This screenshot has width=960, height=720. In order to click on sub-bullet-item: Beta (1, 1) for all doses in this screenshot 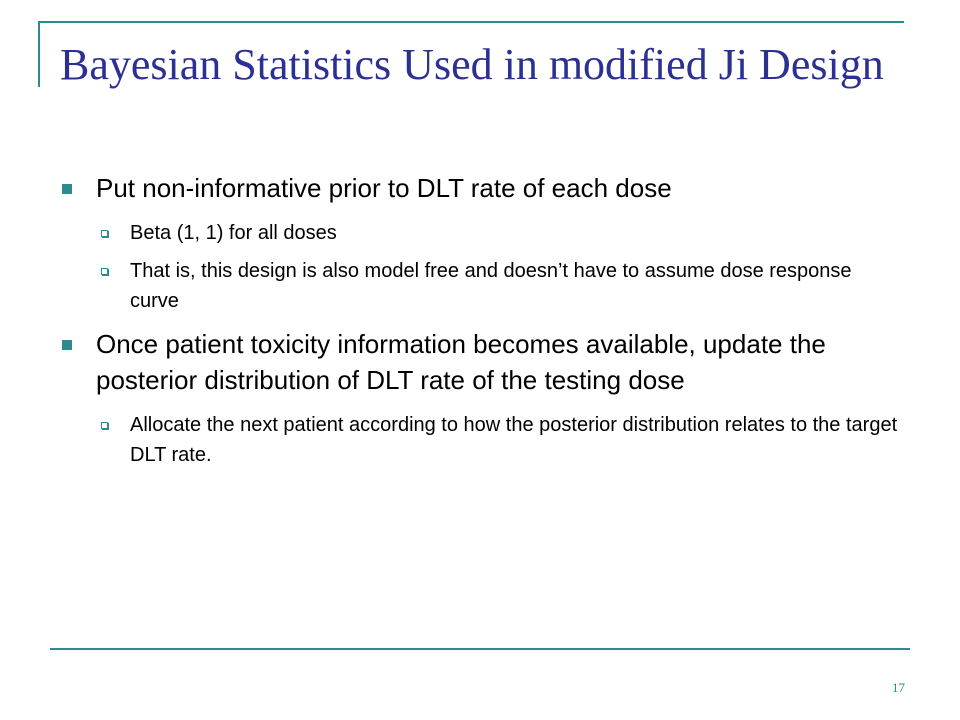, I will do `click(482, 233)`.